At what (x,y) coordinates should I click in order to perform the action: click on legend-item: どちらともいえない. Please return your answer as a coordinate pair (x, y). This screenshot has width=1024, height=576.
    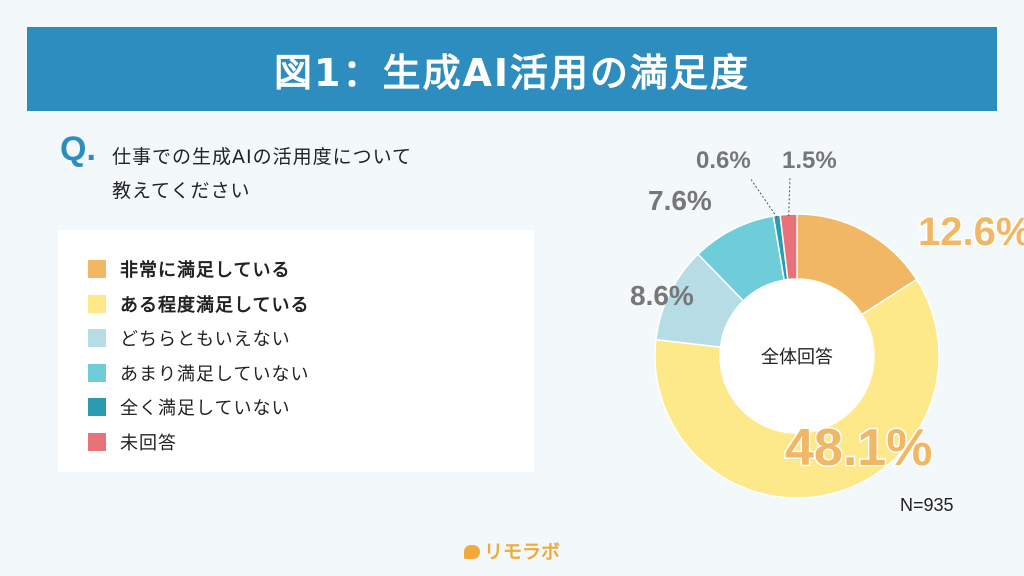
    Looking at the image, I should click on (311, 338).